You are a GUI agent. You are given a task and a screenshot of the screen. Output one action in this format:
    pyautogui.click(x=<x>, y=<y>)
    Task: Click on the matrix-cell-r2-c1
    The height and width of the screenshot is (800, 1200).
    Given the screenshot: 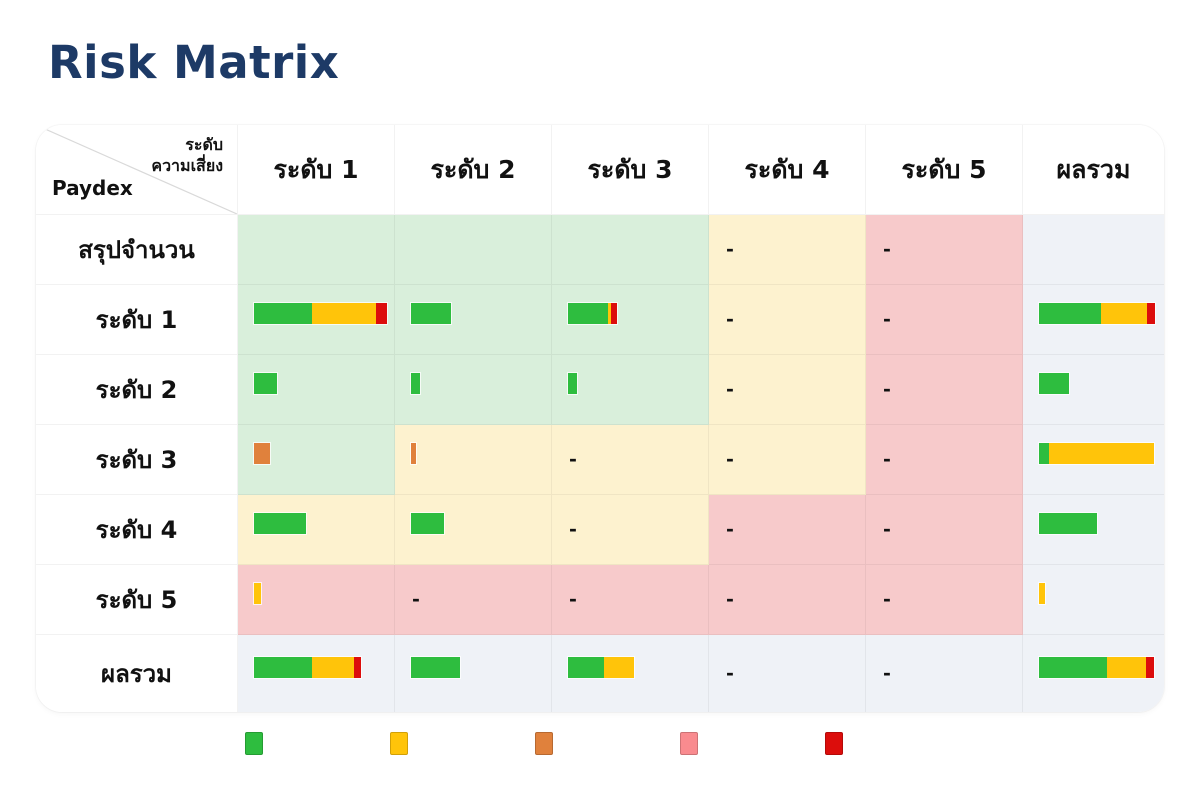 What is the action you would take?
    pyautogui.click(x=316, y=320)
    